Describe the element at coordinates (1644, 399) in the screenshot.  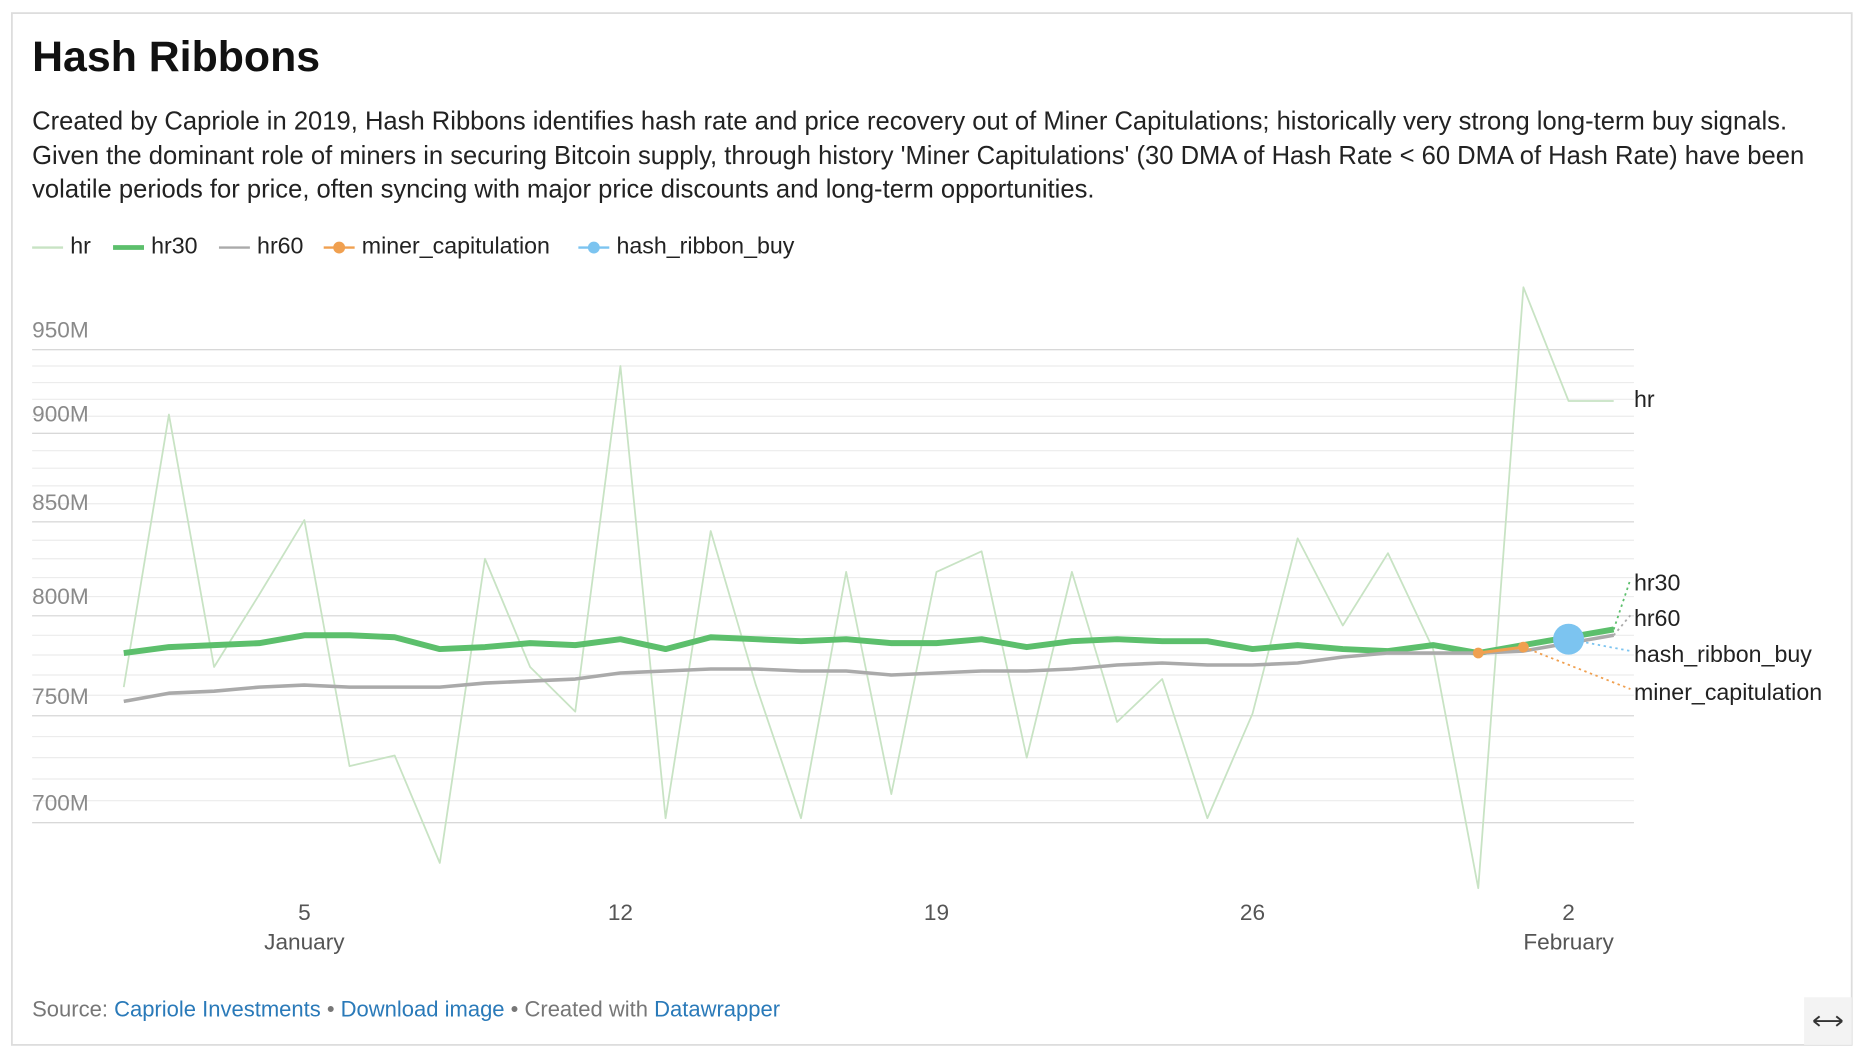
I see `series-label: hr` at that location.